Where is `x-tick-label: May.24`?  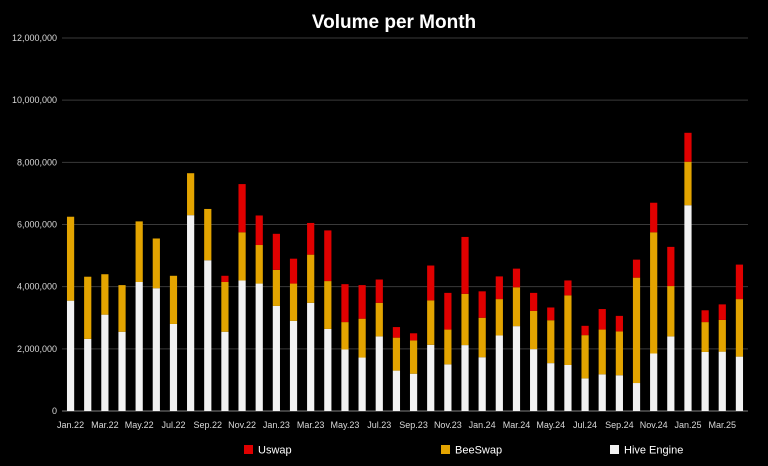
x-tick-label: May.24 is located at coordinates (550, 425).